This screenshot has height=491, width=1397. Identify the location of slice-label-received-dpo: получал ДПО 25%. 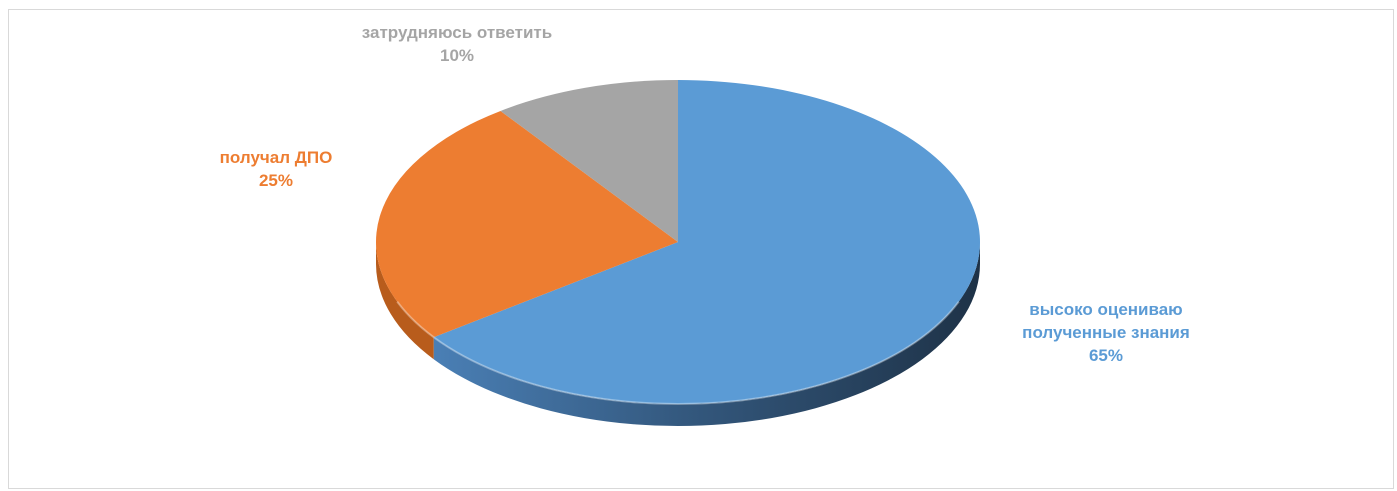
(276, 169).